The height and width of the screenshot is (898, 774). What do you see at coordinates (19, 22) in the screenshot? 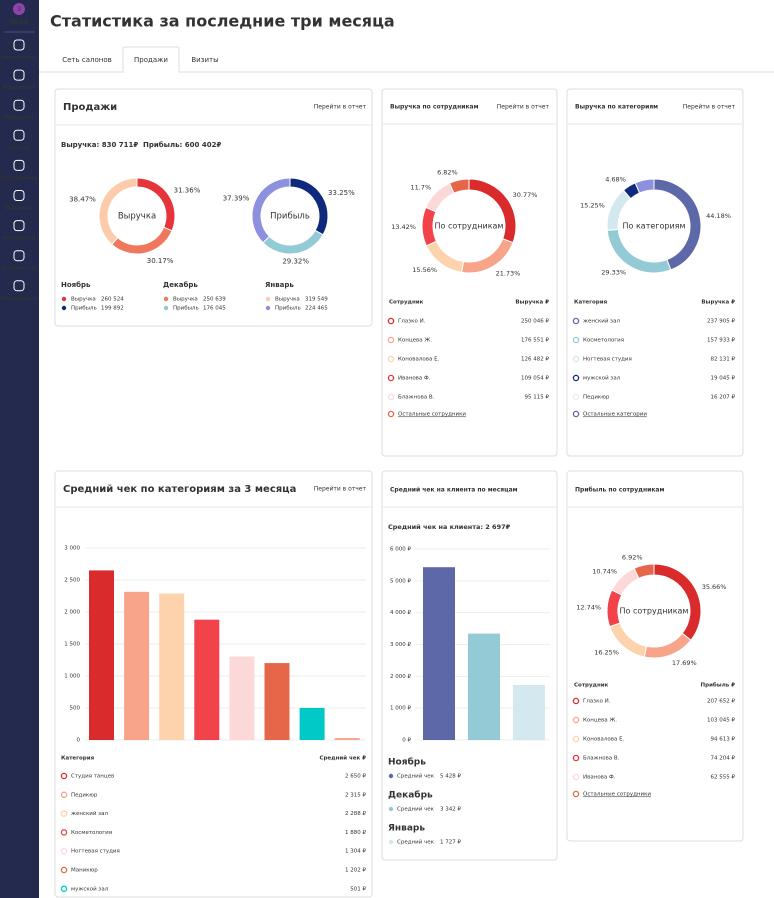
I see `salon-number: №34` at bounding box center [19, 22].